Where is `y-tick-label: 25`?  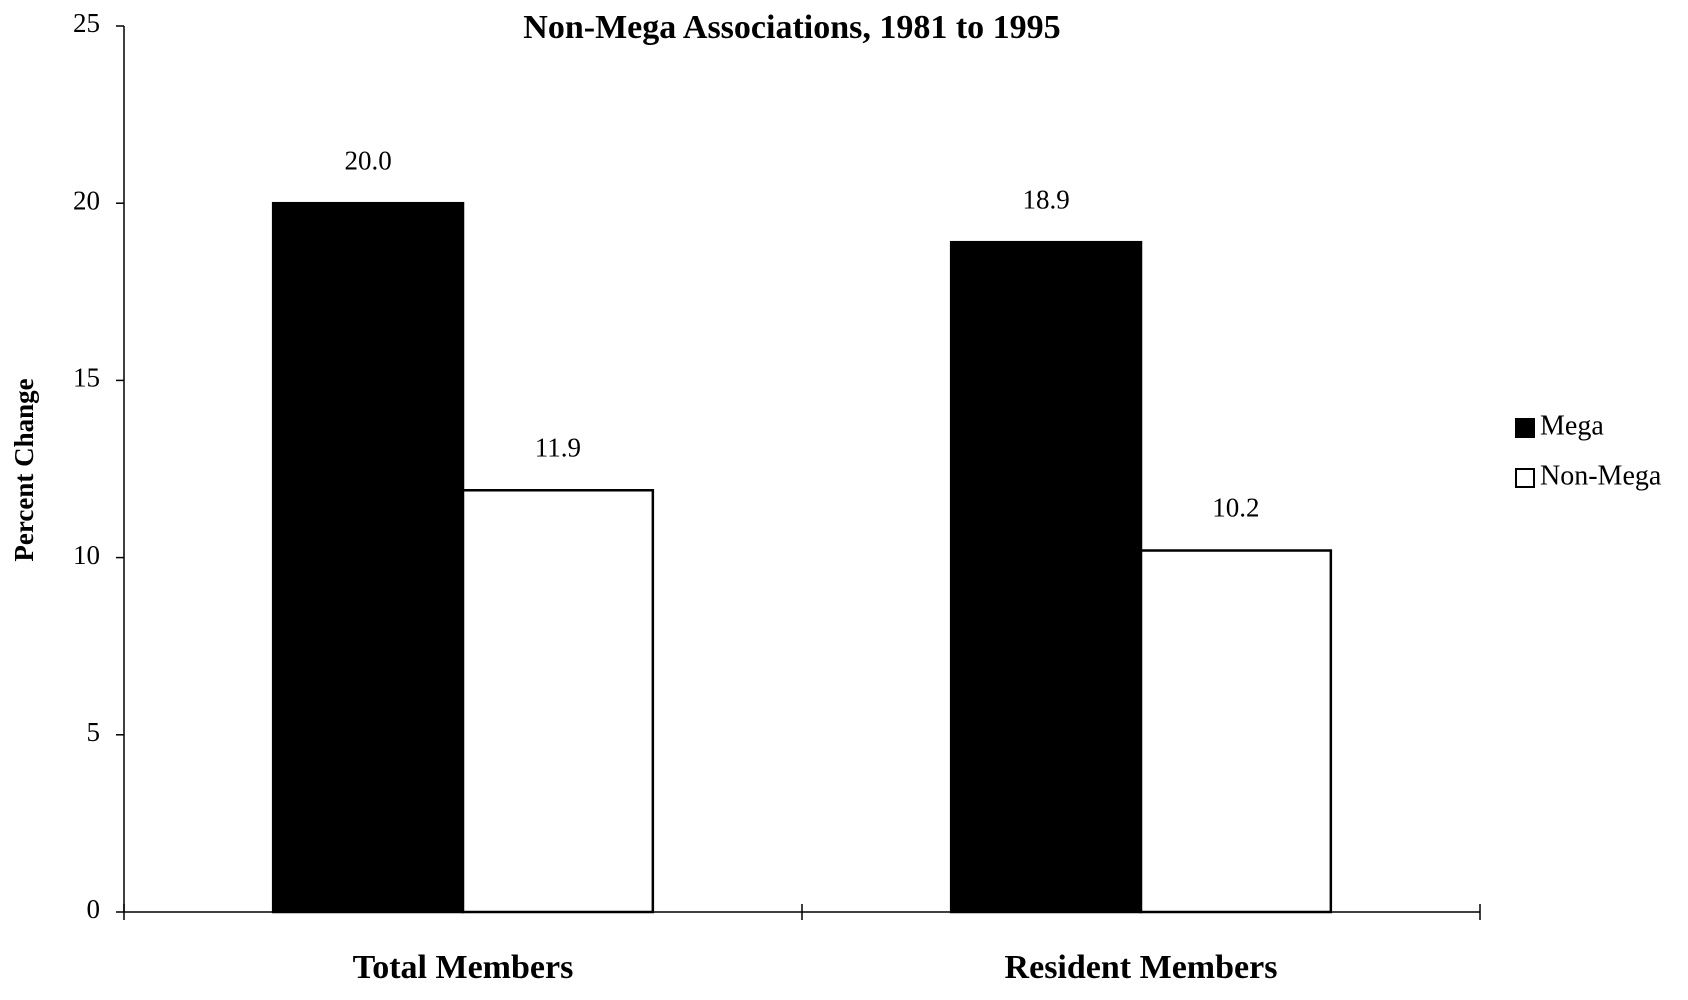
y-tick-label: 25 is located at coordinates (86, 23).